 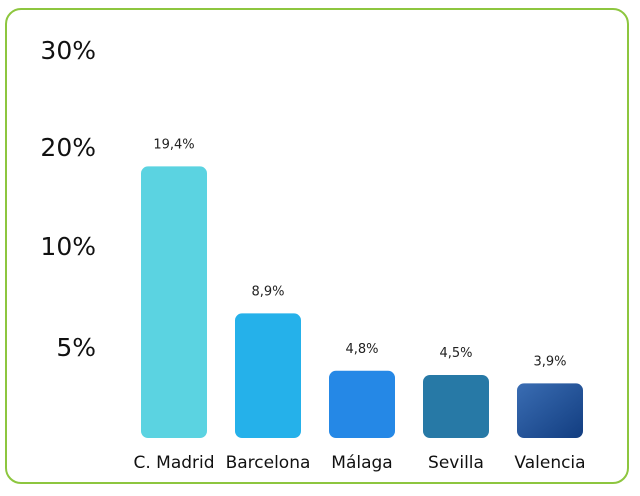 I want to click on y-tick-label: 5%, so click(x=76, y=347).